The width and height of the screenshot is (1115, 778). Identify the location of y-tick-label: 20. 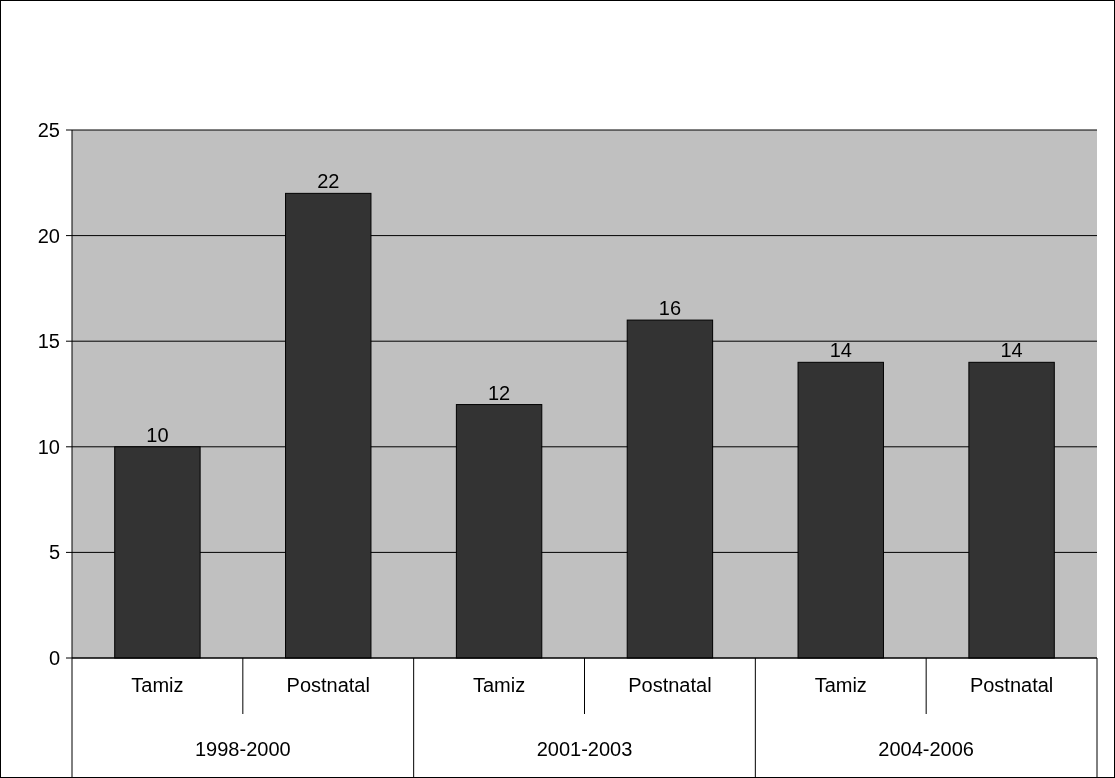
(48, 235).